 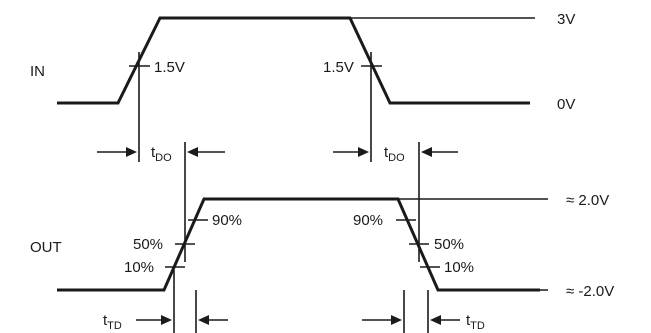 What do you see at coordinates (114, 326) in the screenshot?
I see `ttd-rise-label-sub: TD` at bounding box center [114, 326].